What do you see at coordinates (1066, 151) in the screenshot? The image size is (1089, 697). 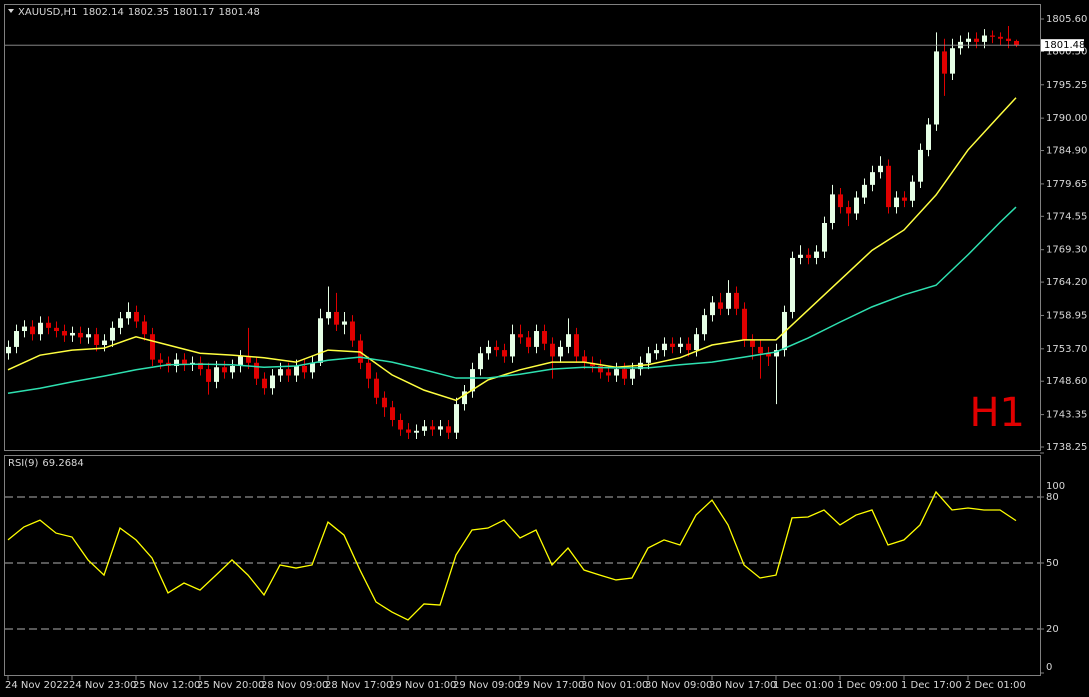 I see `y-tick-label: 1784.90` at bounding box center [1066, 151].